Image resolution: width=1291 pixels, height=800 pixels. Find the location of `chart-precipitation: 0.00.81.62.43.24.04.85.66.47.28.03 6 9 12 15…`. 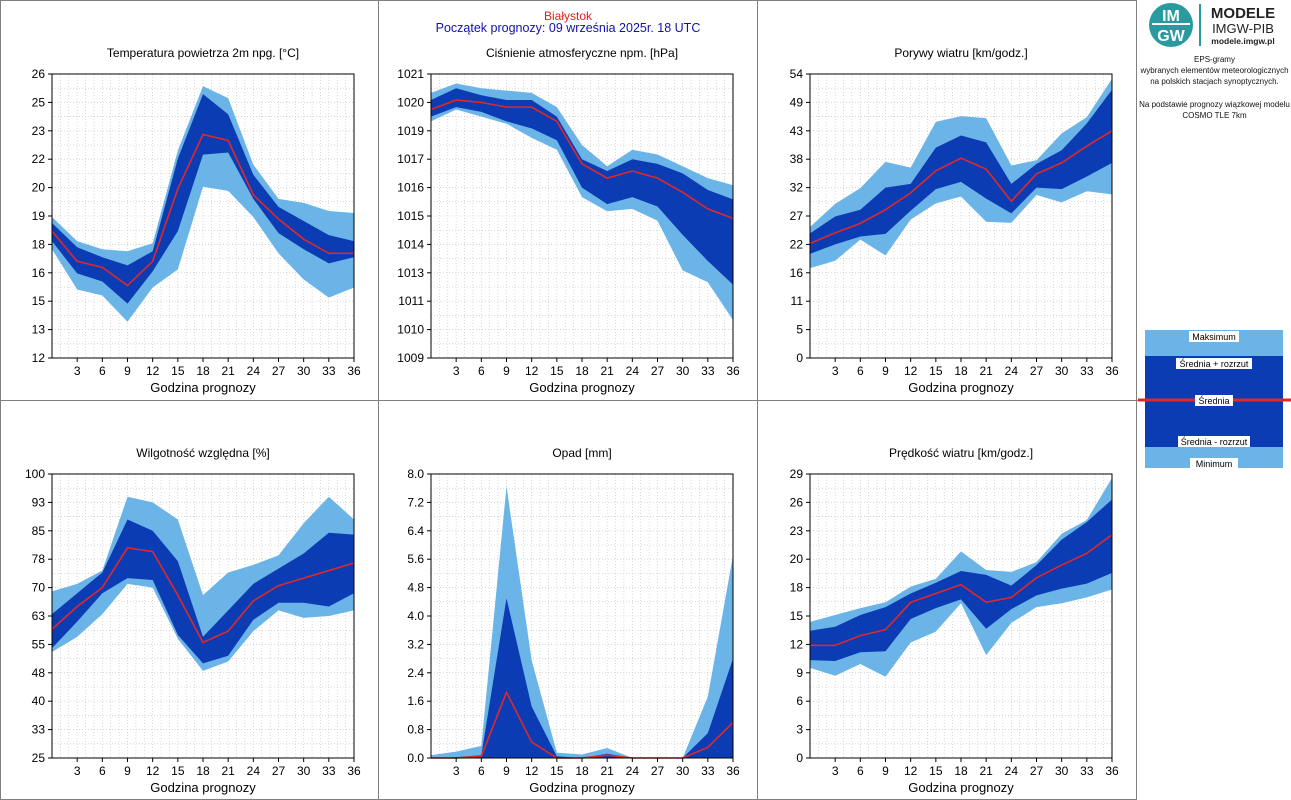

chart-precipitation: 0.00.81.62.43.24.04.85.66.47.28.03 6 9 12 15… is located at coordinates (573, 620).